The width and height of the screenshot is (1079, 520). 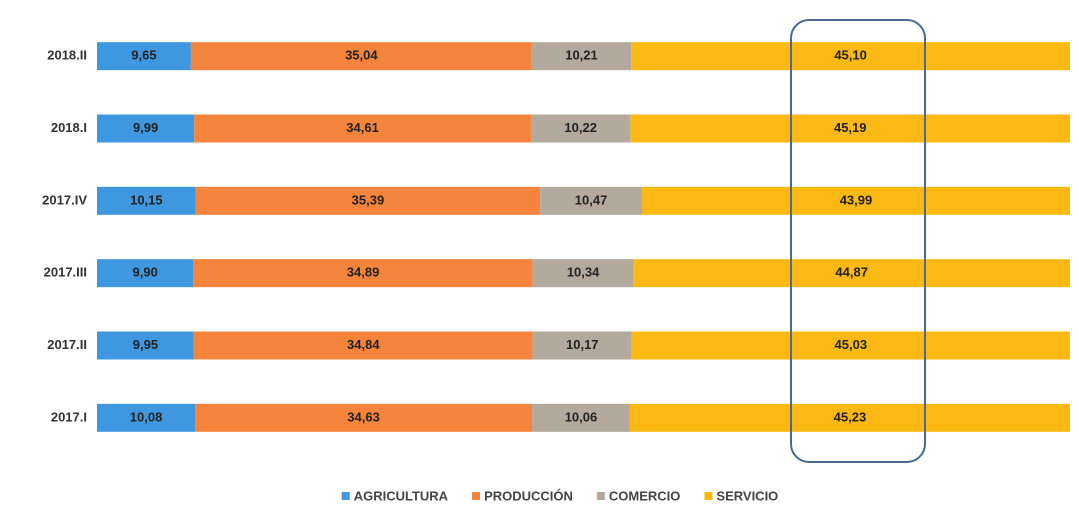 I want to click on category-label: 2018.II, so click(x=67, y=55).